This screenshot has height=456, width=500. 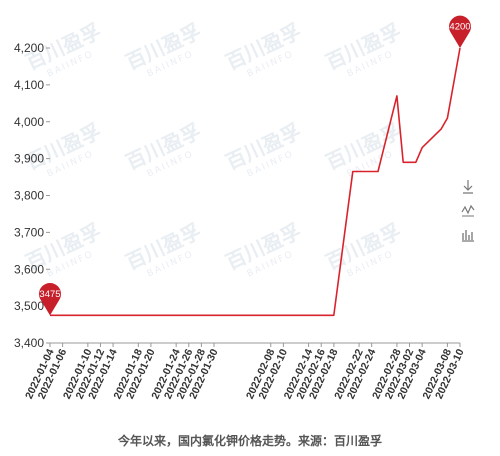 What do you see at coordinates (29, 159) in the screenshot?
I see `y-tick-label: 3,900` at bounding box center [29, 159].